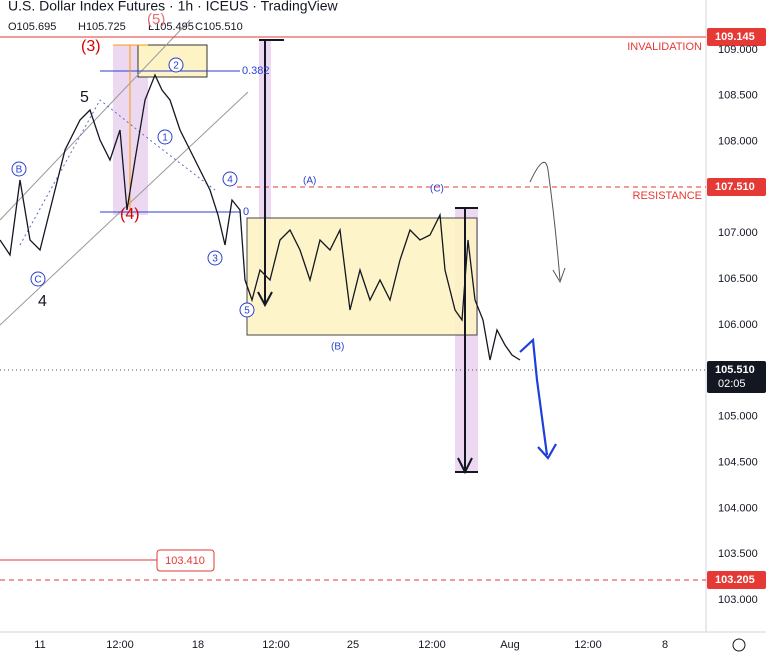  Describe the element at coordinates (39, 645) in the screenshot. I see `time-tick-label: 11` at that location.